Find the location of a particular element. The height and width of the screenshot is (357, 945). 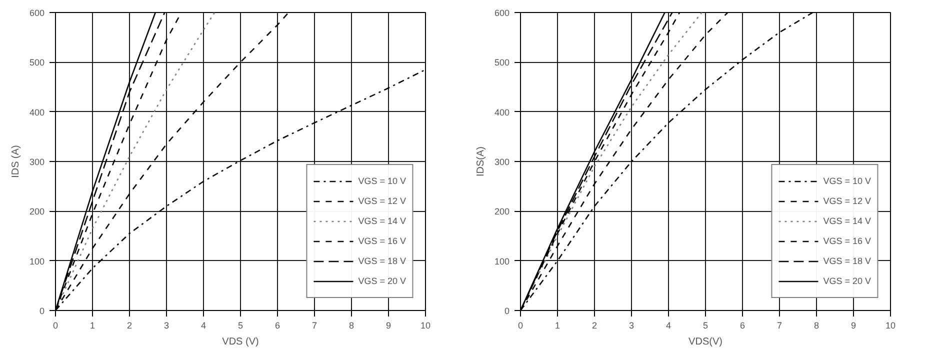

y-axis-title: IDS(A) is located at coordinates (480, 161).